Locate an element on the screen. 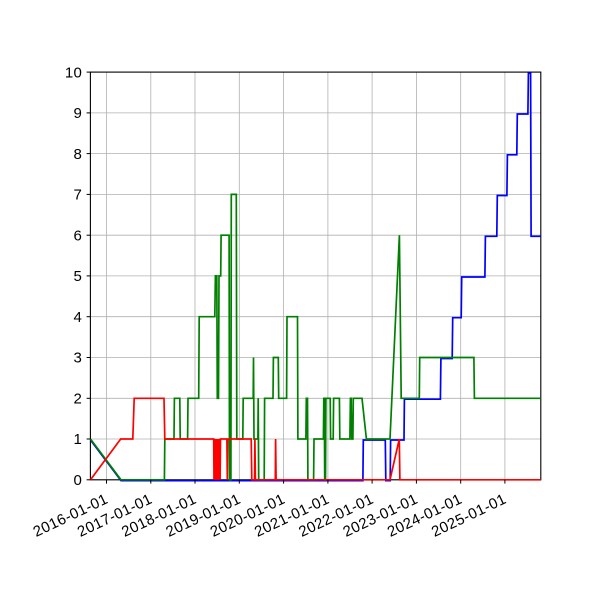  svg-text: 5 is located at coordinates (77, 276).